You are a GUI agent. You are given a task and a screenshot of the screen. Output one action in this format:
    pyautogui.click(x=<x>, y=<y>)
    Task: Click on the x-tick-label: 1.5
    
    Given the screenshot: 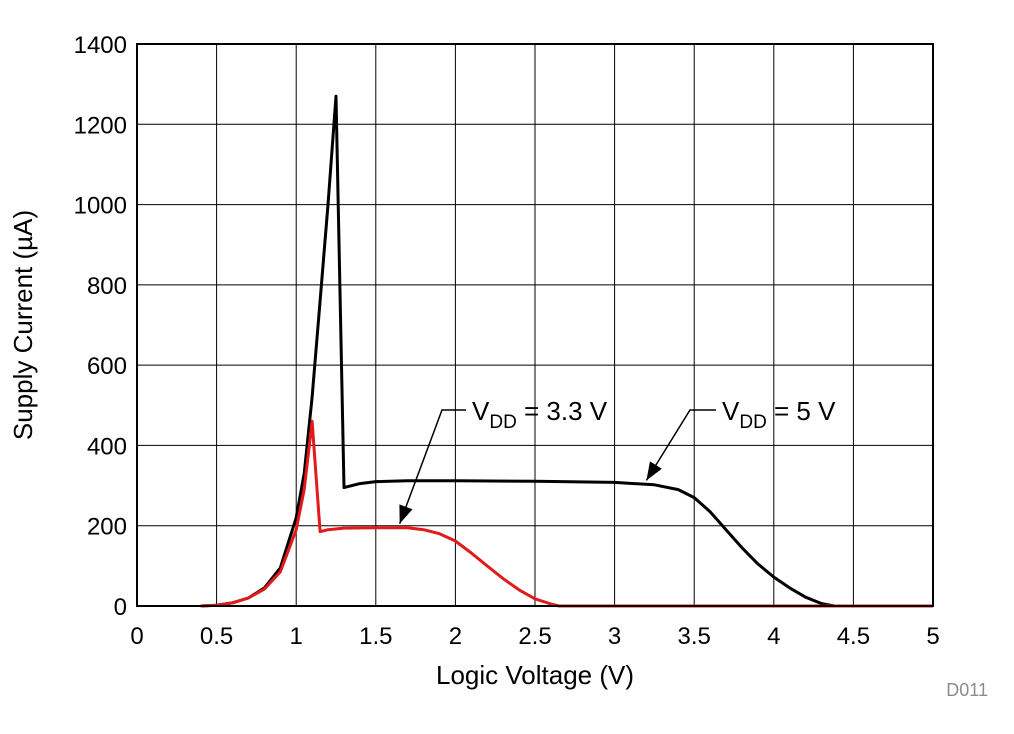 What is the action you would take?
    pyautogui.click(x=375, y=636)
    